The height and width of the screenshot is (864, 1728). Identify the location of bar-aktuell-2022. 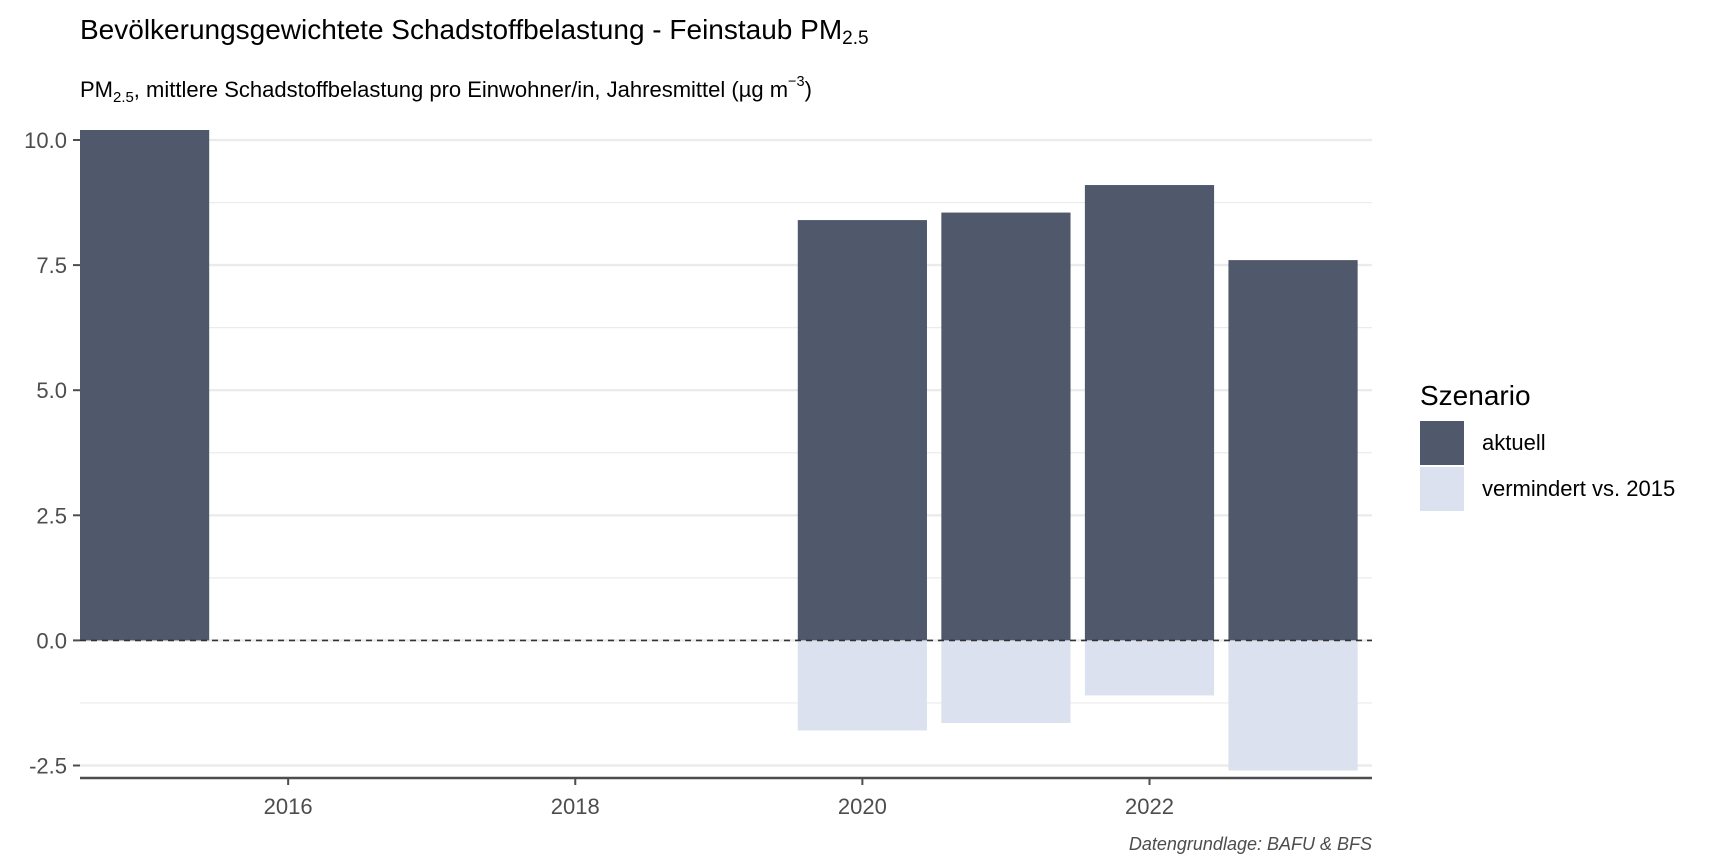
(1149, 413).